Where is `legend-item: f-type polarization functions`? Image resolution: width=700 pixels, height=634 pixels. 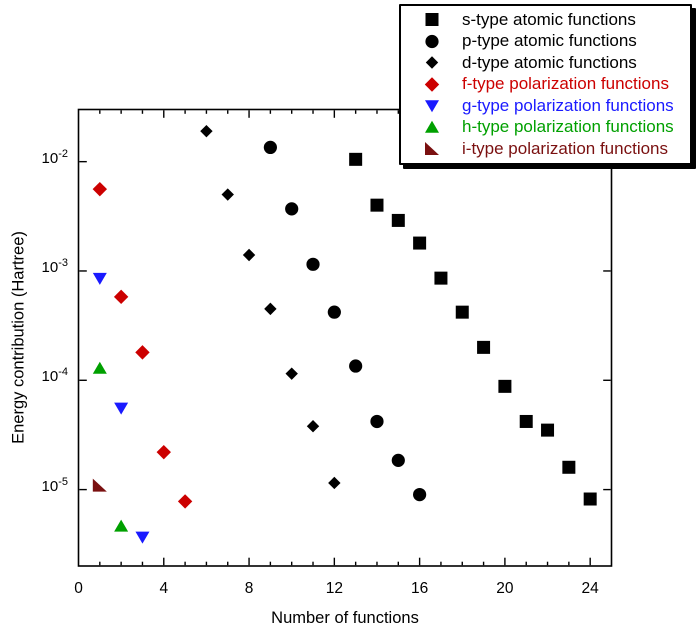 legend-item: f-type polarization functions is located at coordinates (545, 85).